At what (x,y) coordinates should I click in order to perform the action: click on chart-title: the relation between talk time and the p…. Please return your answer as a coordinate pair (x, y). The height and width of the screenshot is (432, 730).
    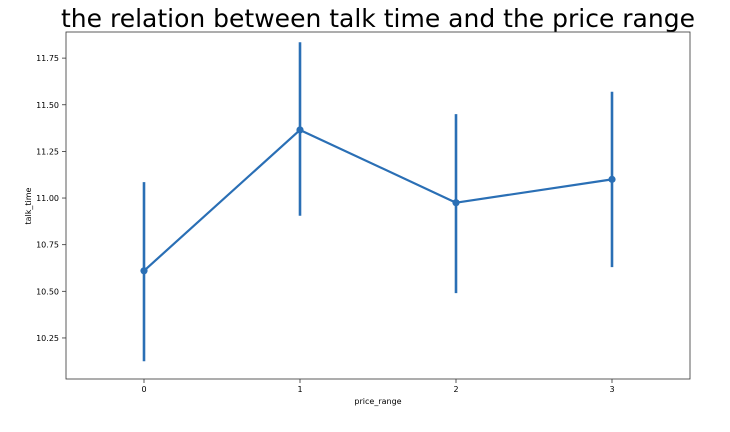
    Looking at the image, I should click on (378, 18).